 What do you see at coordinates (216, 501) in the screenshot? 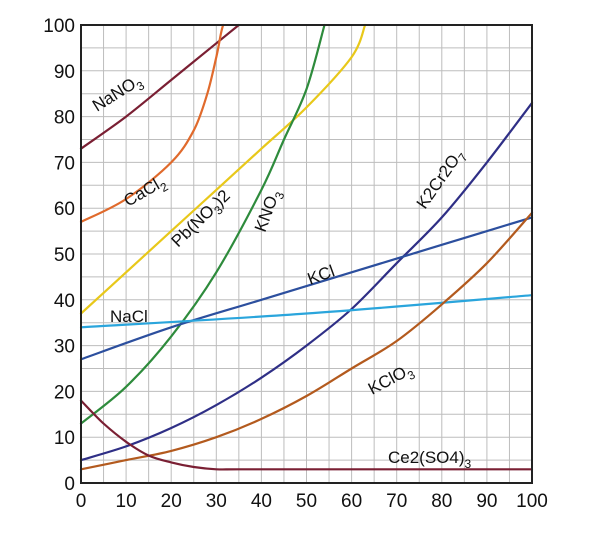
I see `x-tick-label: 30` at bounding box center [216, 501].